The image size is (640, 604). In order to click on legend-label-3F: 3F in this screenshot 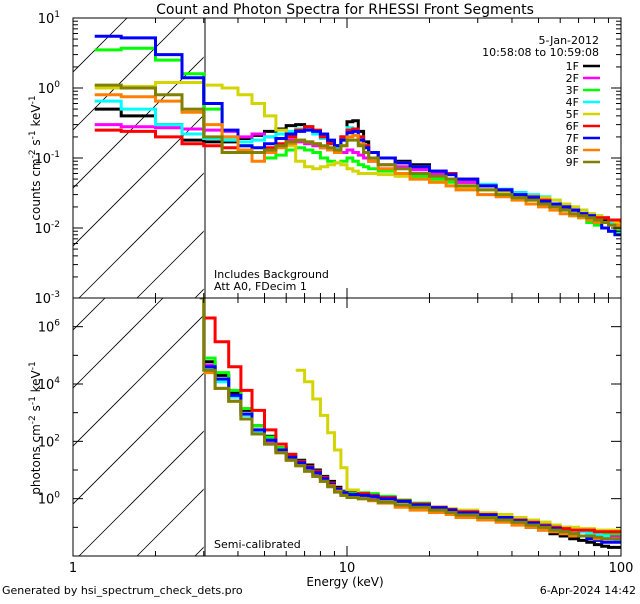, I will do `click(572, 90)`.